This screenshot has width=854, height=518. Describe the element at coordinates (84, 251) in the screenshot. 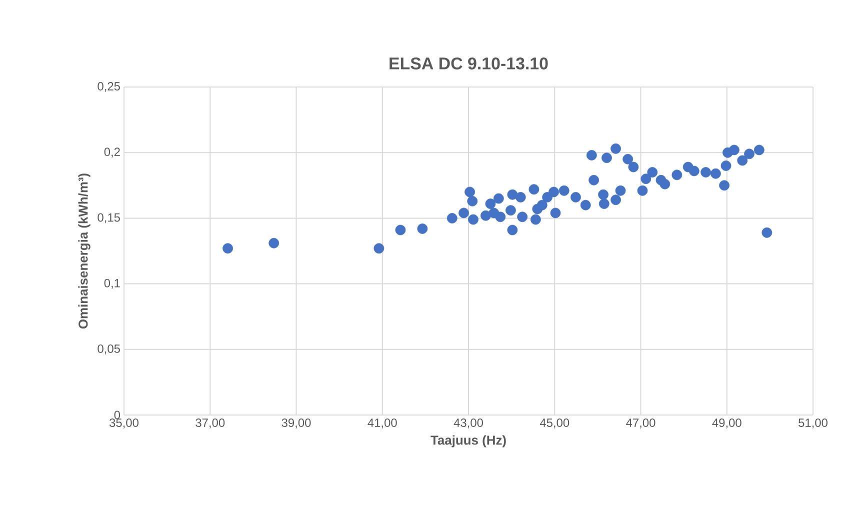

I see `y-axis-title: Ominaisenergia (kWh/m³)` at that location.